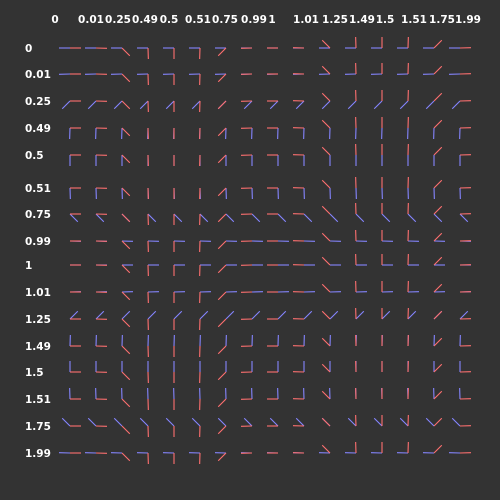 The height and width of the screenshot is (500, 500). Describe the element at coordinates (38, 400) in the screenshot. I see `row-label: 1.51` at that location.